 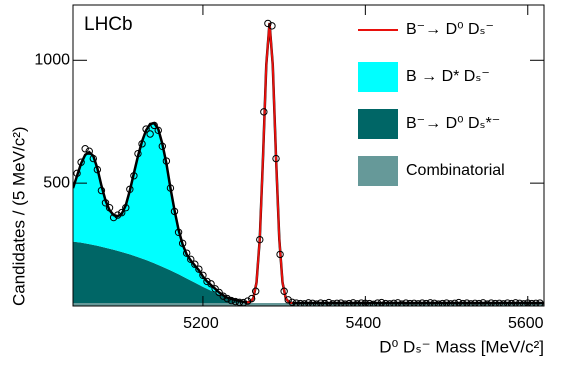 What do you see at coordinates (453, 123) in the screenshot?
I see `legend-label: B⁻→ D⁰ Dₛ*⁻` at bounding box center [453, 123].